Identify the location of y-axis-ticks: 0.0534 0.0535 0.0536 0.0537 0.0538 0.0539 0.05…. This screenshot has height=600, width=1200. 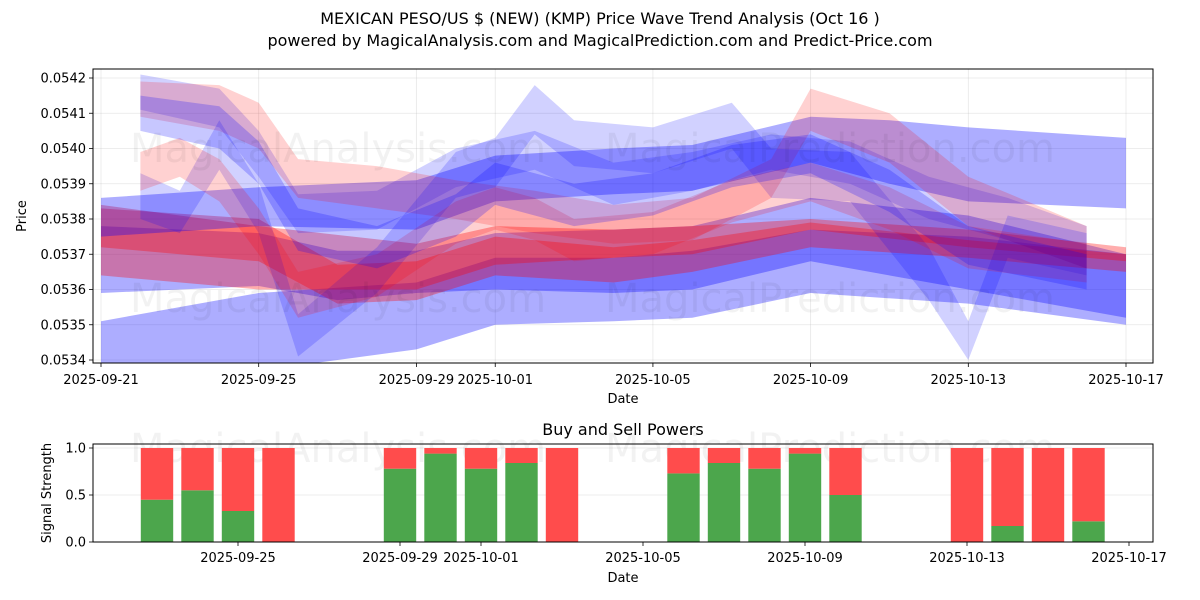
(67, 220).